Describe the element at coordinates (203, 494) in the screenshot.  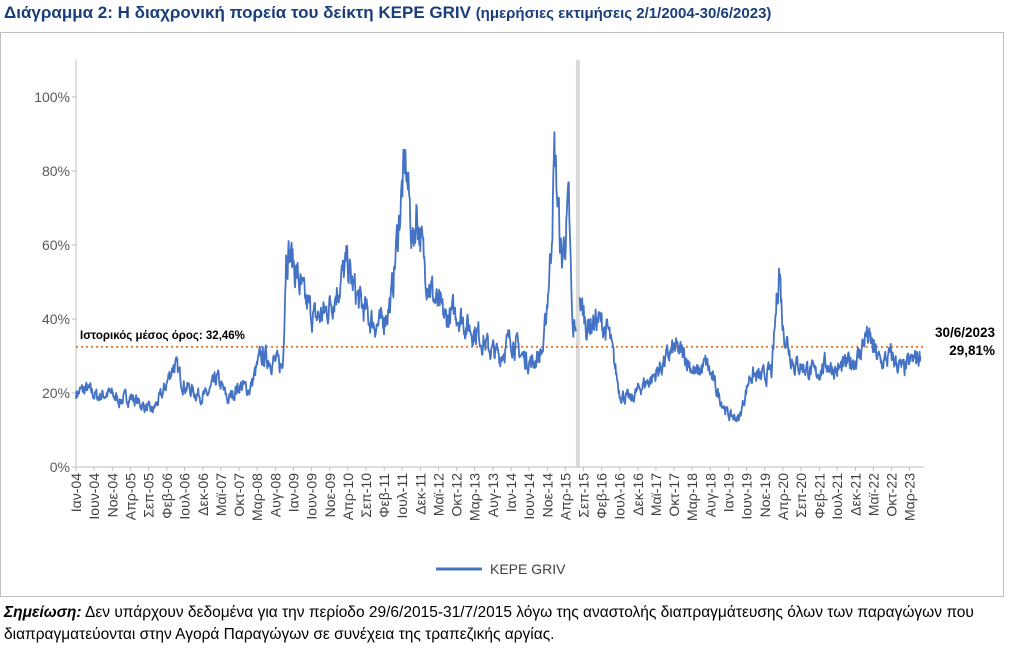
I see `x-tick-label: Δεκ-06` at that location.